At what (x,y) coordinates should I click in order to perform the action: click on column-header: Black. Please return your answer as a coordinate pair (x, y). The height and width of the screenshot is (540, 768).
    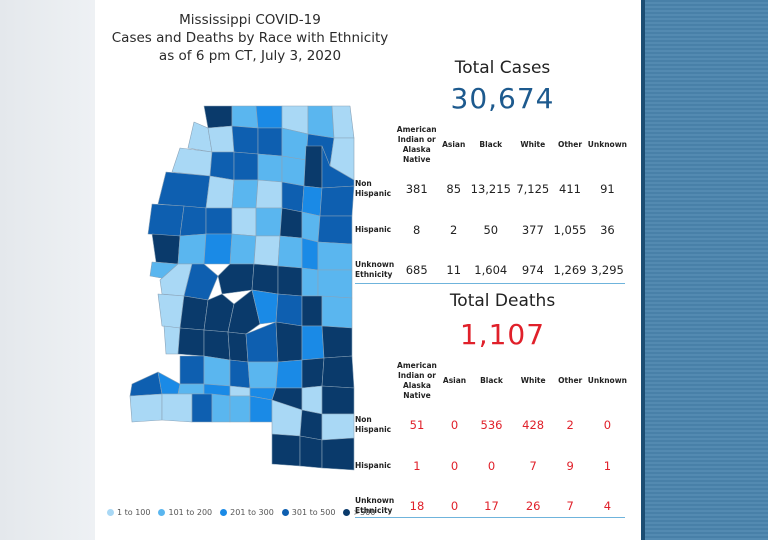
    Looking at the image, I should click on (491, 380).